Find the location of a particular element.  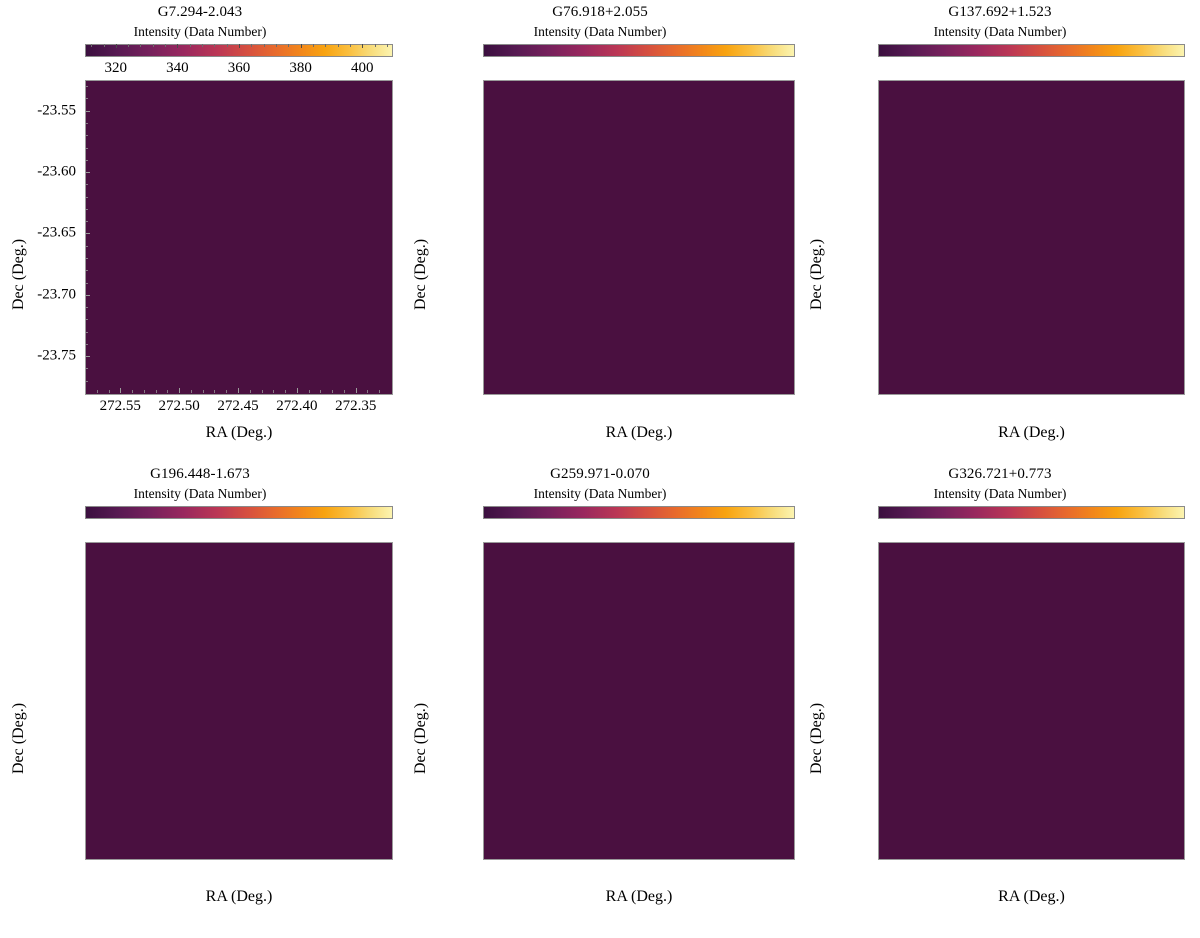

y-axis-tick-label: -23.75 is located at coordinates (56, 355).